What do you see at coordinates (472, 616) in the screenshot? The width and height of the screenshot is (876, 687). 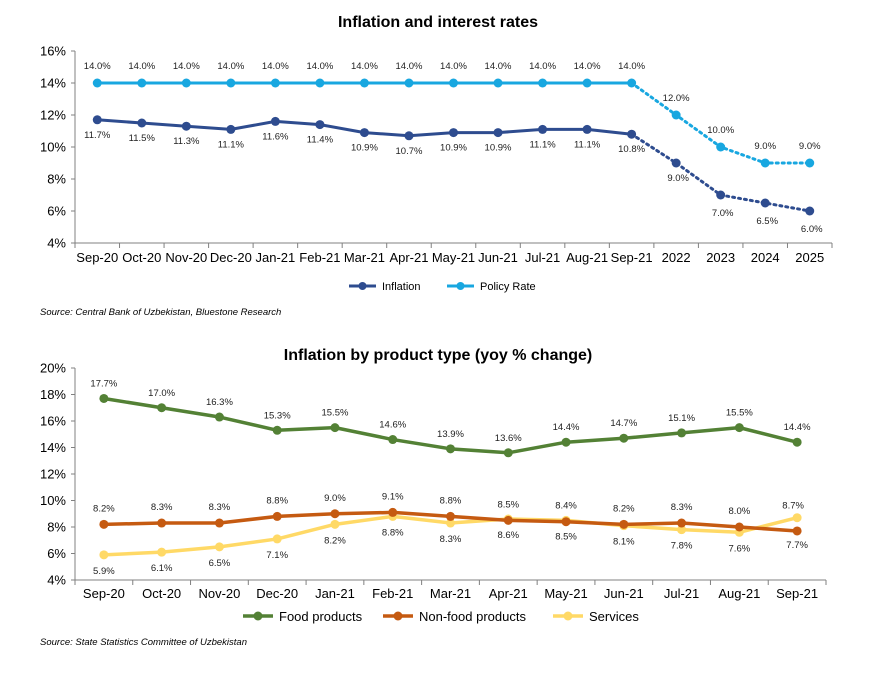 I see `chart2-legend-label-non-food-products: Non-food products` at bounding box center [472, 616].